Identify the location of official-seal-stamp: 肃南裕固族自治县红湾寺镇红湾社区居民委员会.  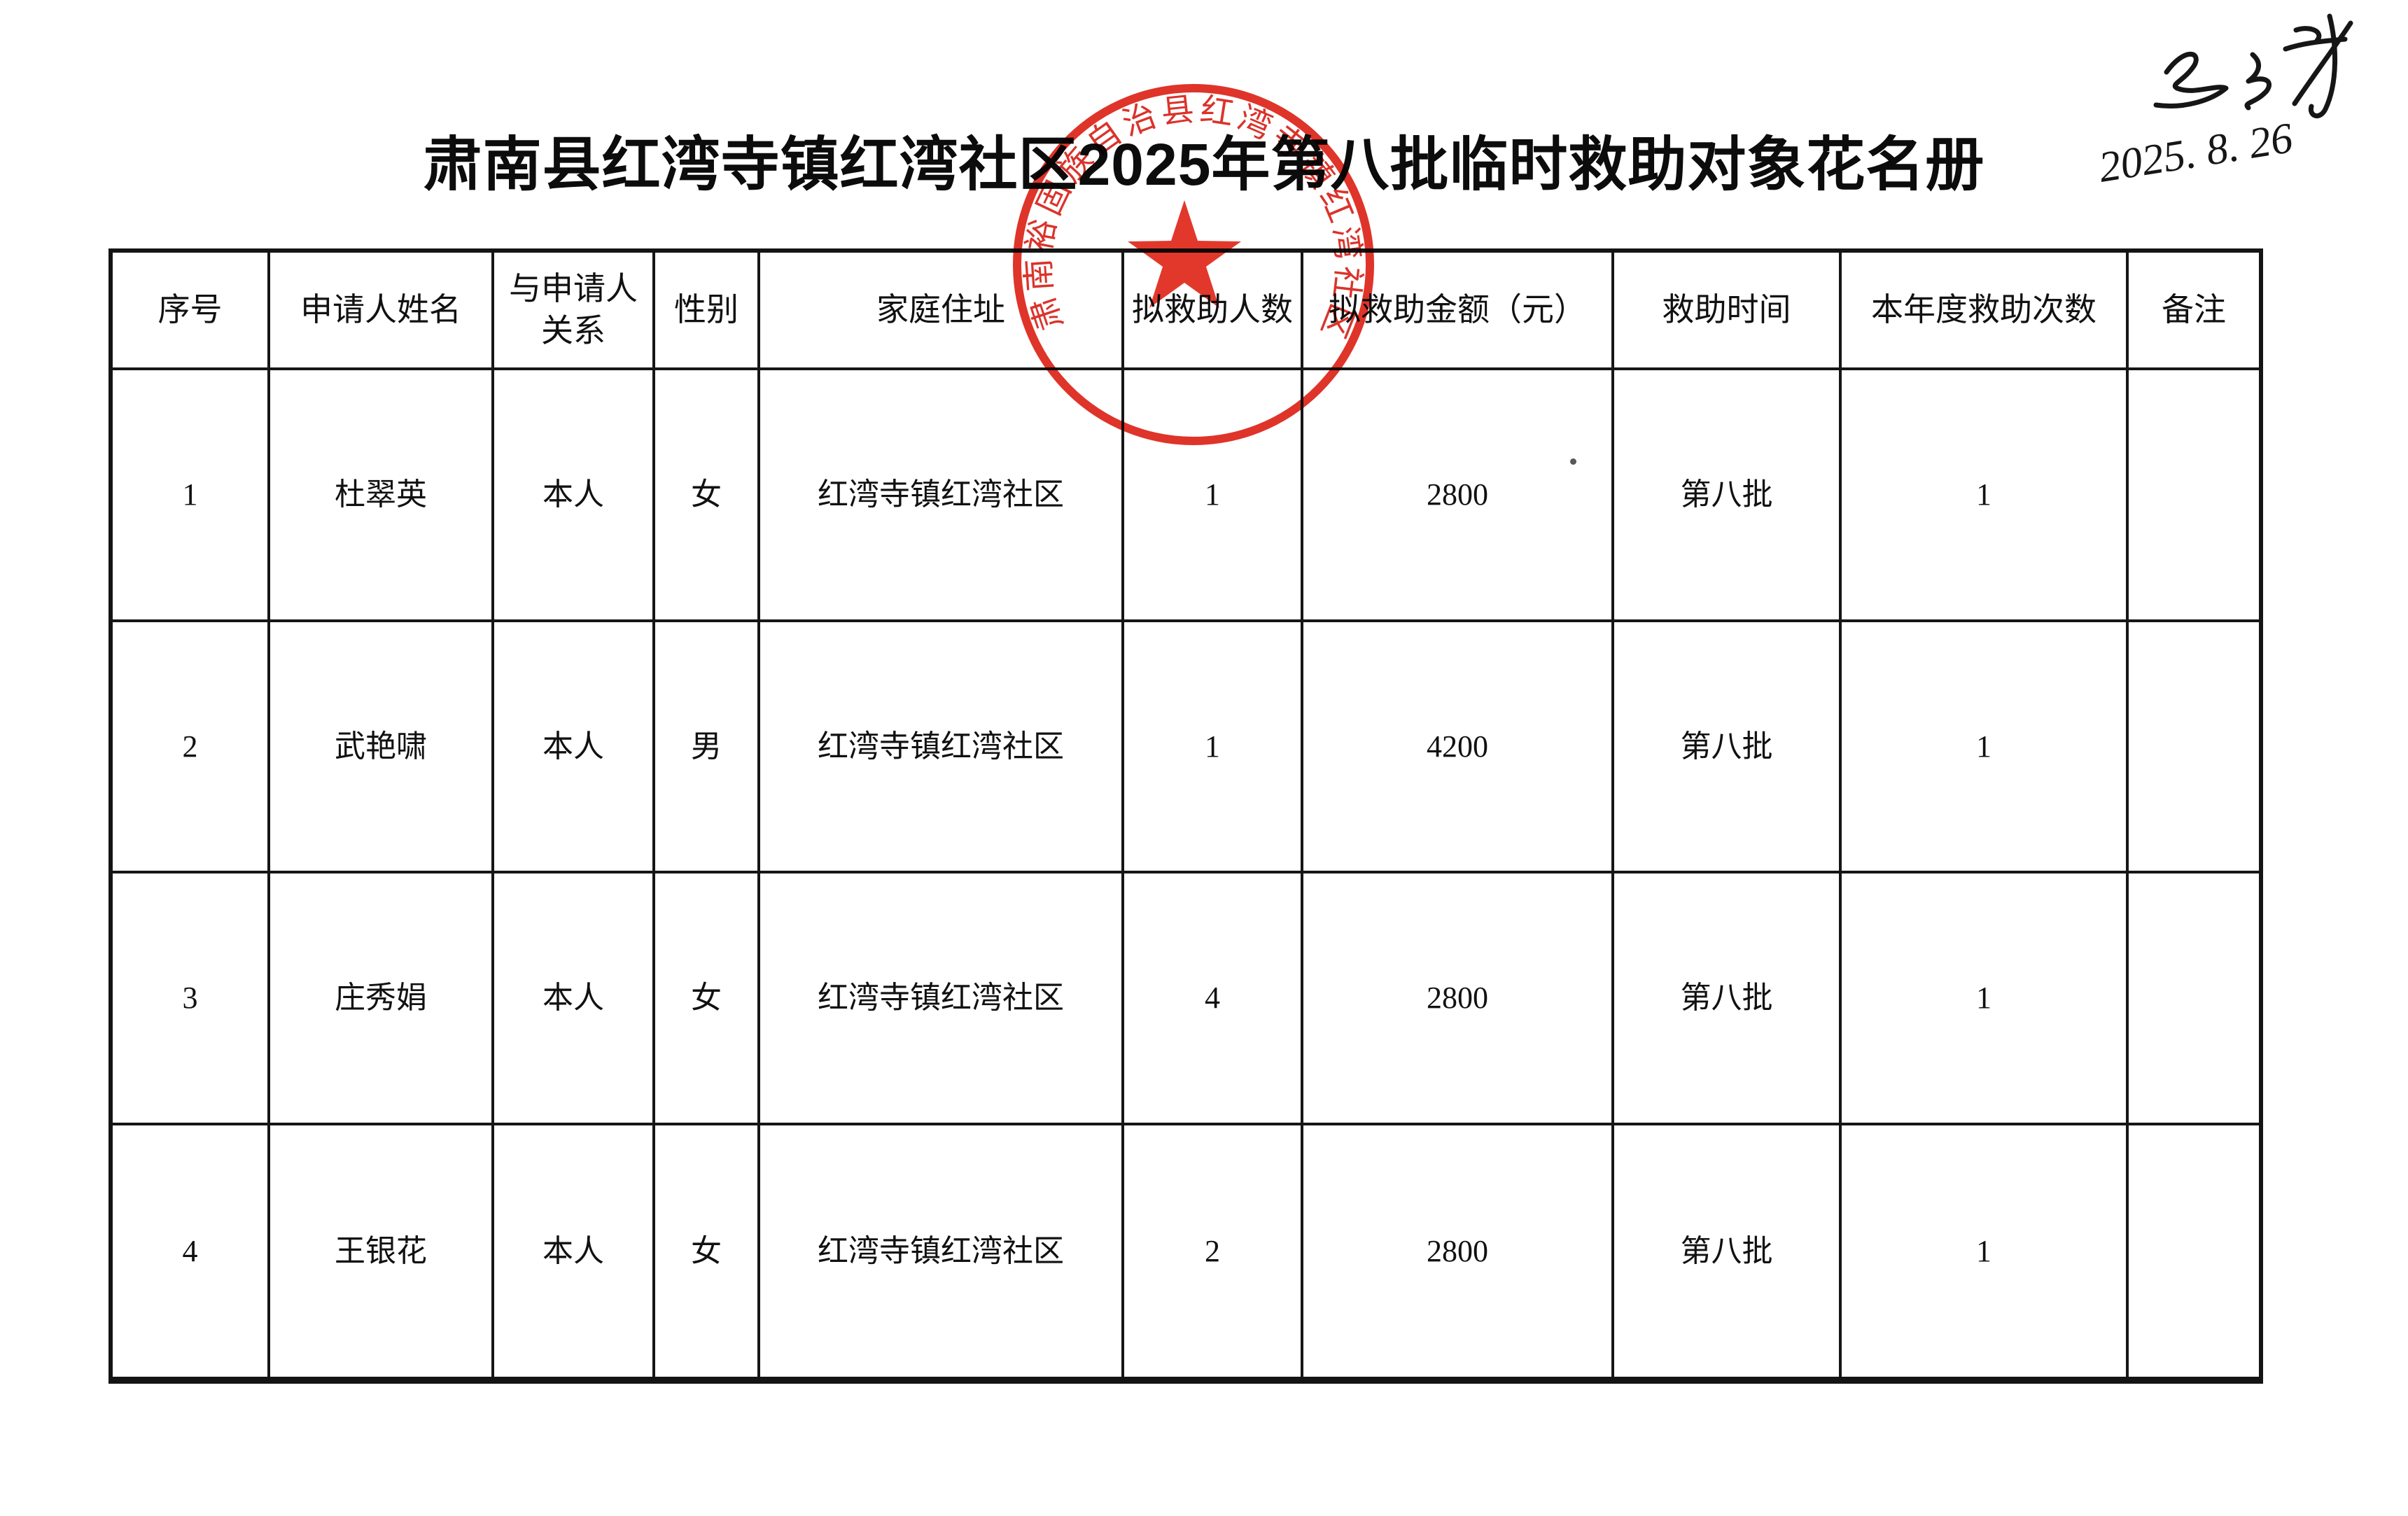
(1182, 250).